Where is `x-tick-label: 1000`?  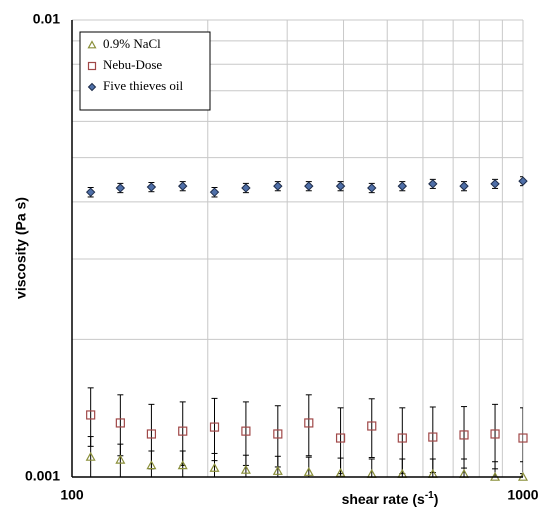
x-tick-label: 1000 is located at coordinates (522, 495).